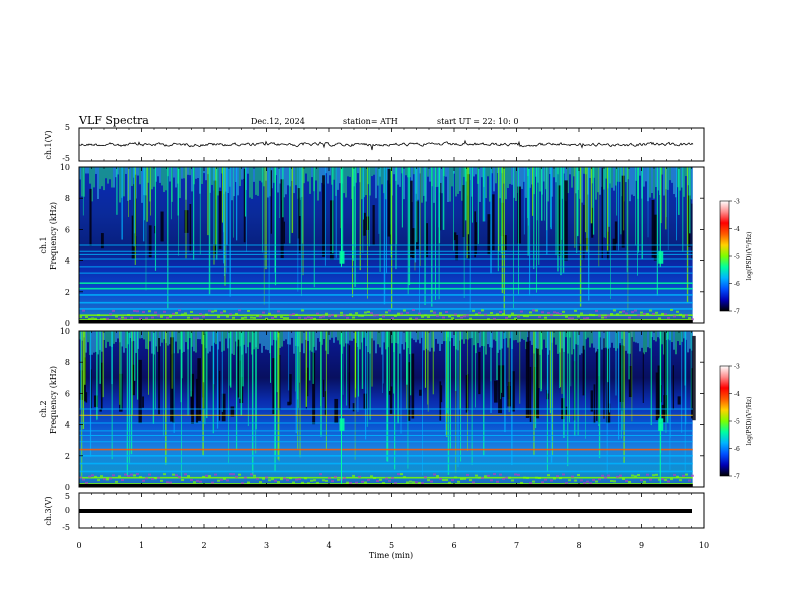 This screenshot has height=612, width=792. Describe the element at coordinates (737, 367) in the screenshot. I see `colorbar-tick-label: -3` at that location.